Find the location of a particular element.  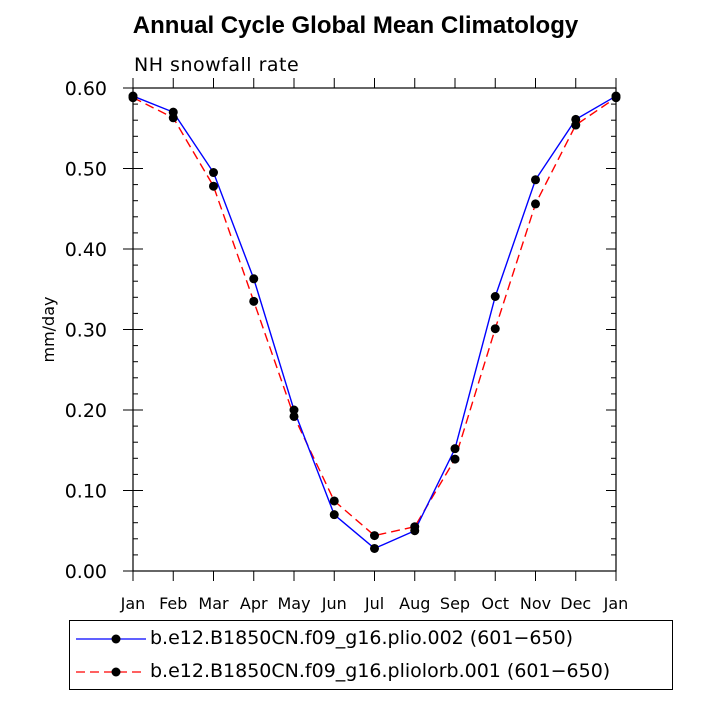

x-tick-label: Apr is located at coordinates (254, 603).